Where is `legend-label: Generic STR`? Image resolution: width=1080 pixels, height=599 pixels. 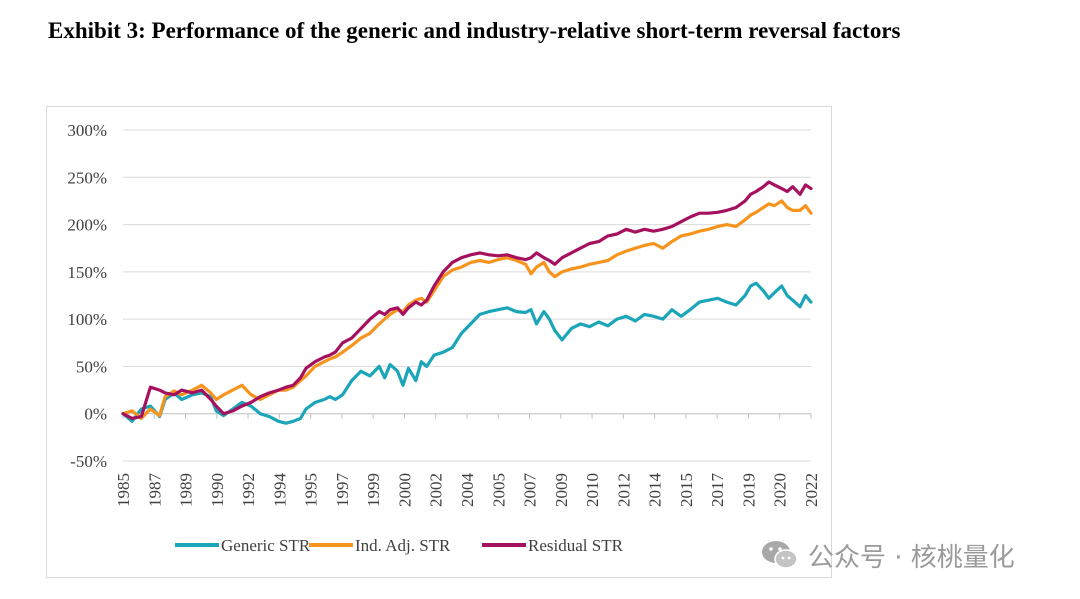 legend-label: Generic STR is located at coordinates (266, 545).